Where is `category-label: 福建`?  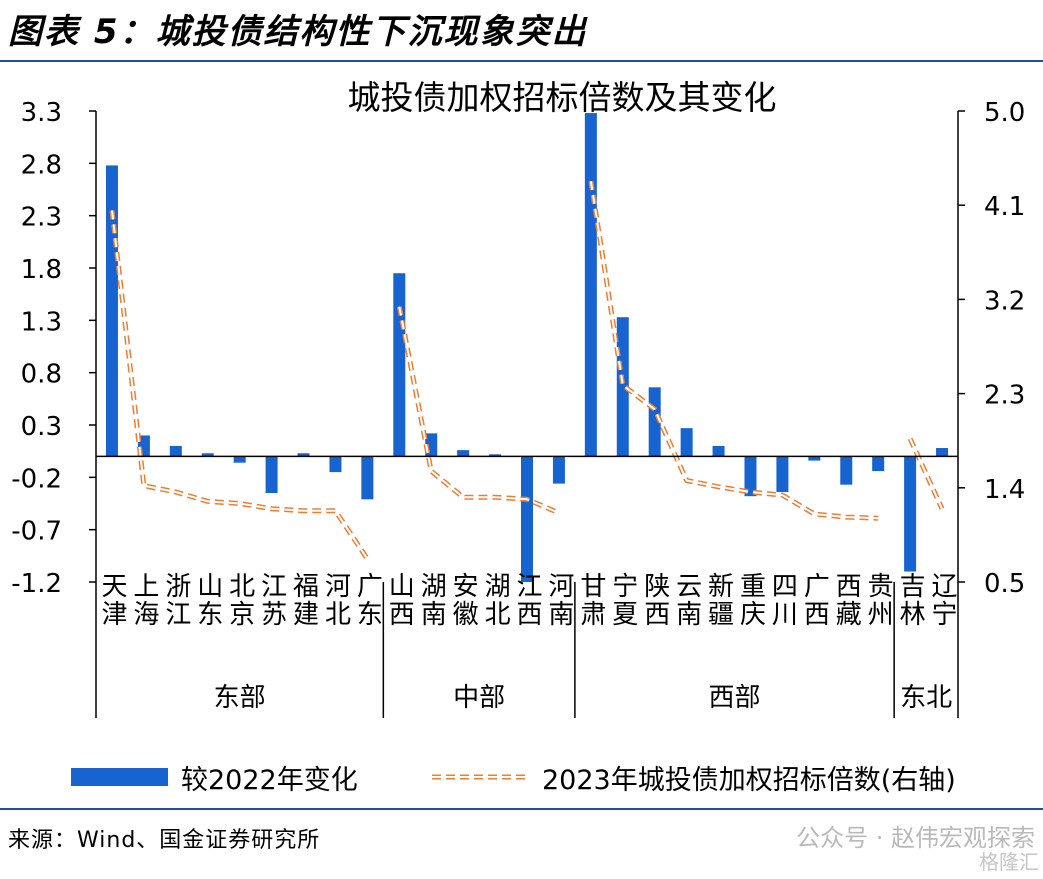 category-label: 福建 is located at coordinates (304, 600).